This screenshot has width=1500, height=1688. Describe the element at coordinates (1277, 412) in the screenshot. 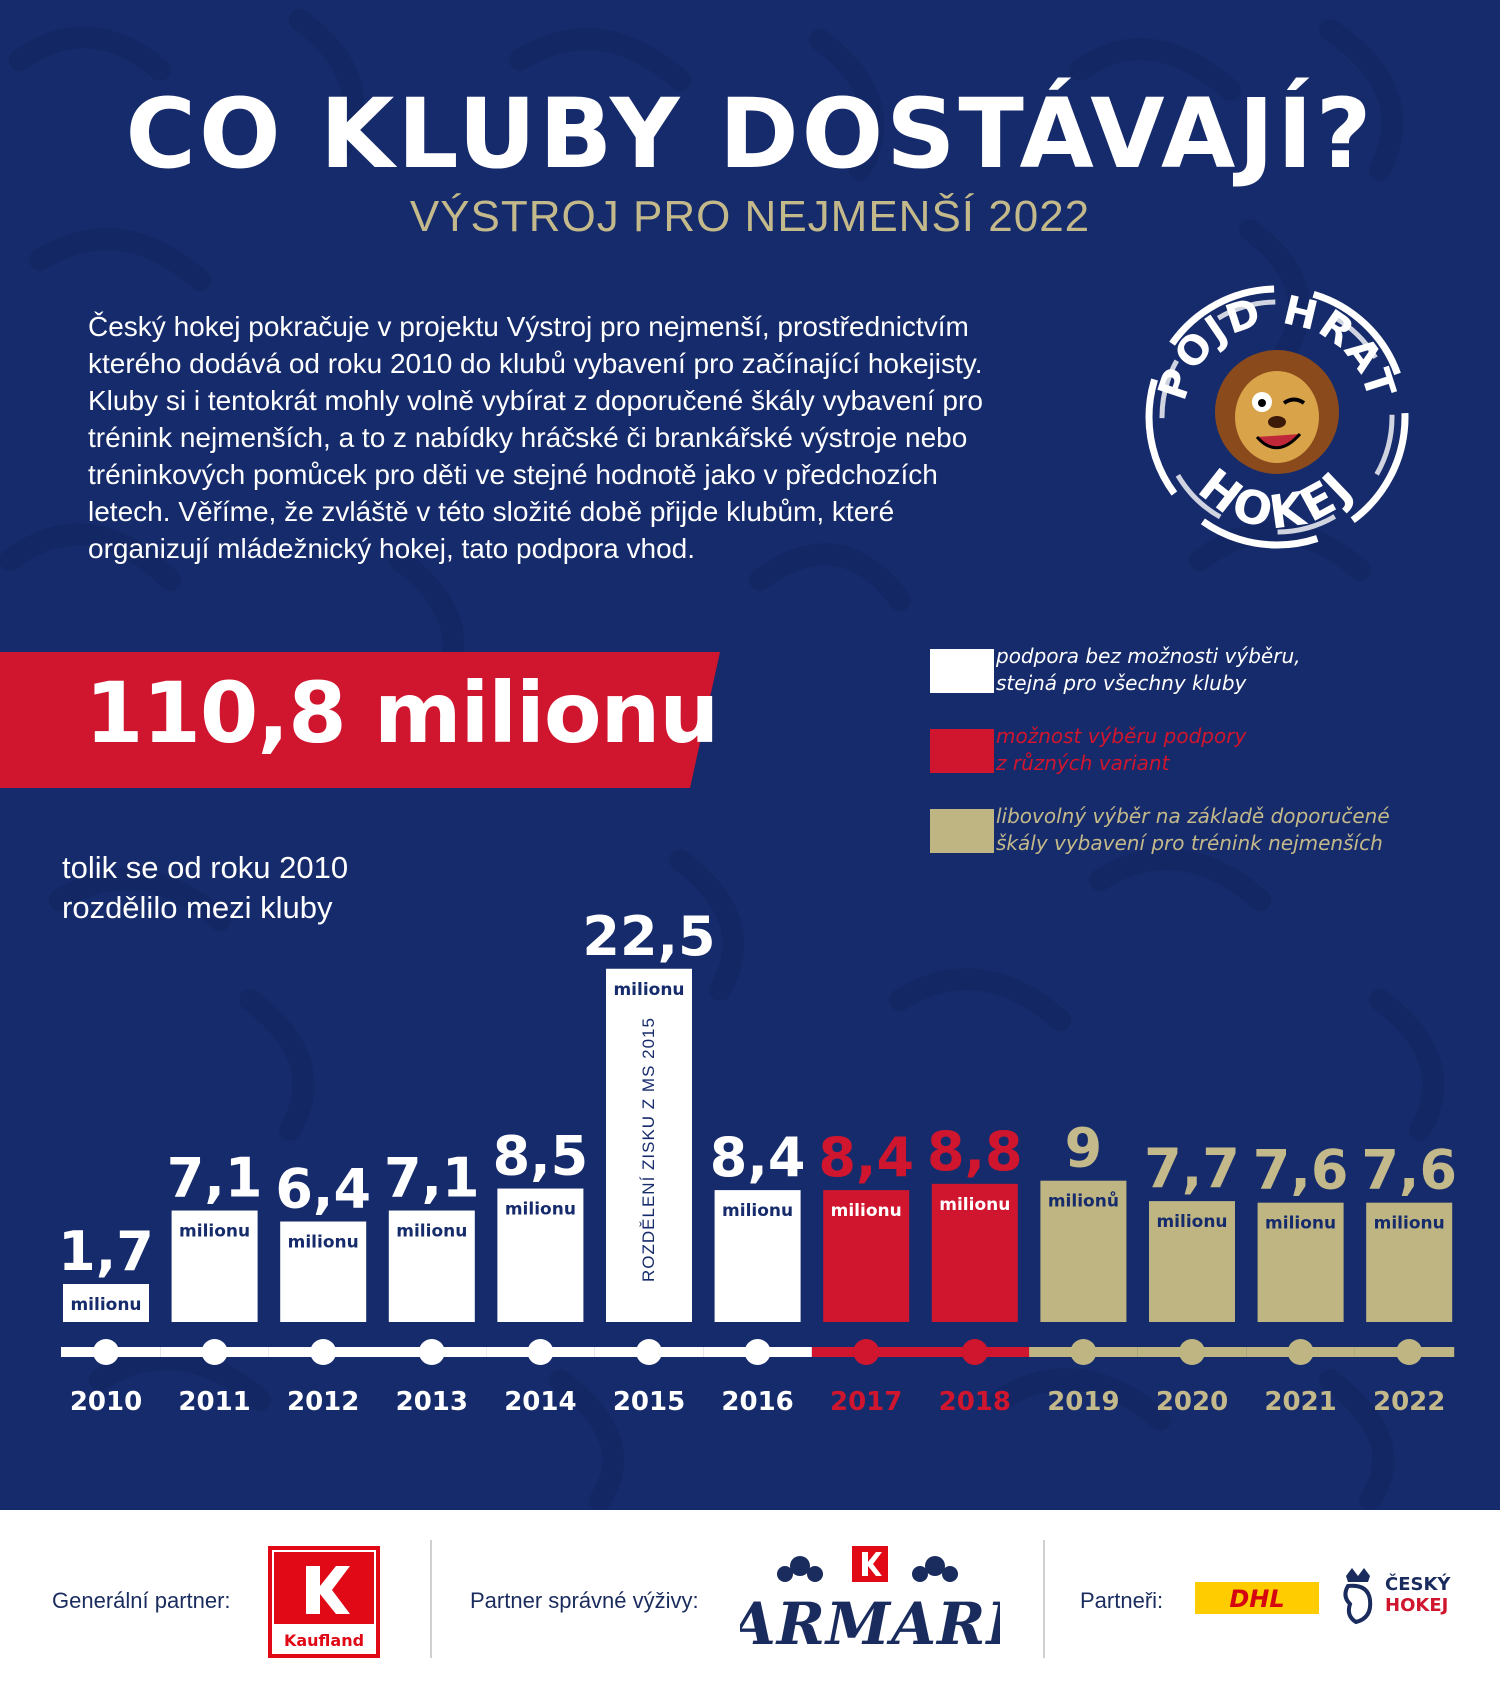

I see `lion-mascot-icon` at that location.